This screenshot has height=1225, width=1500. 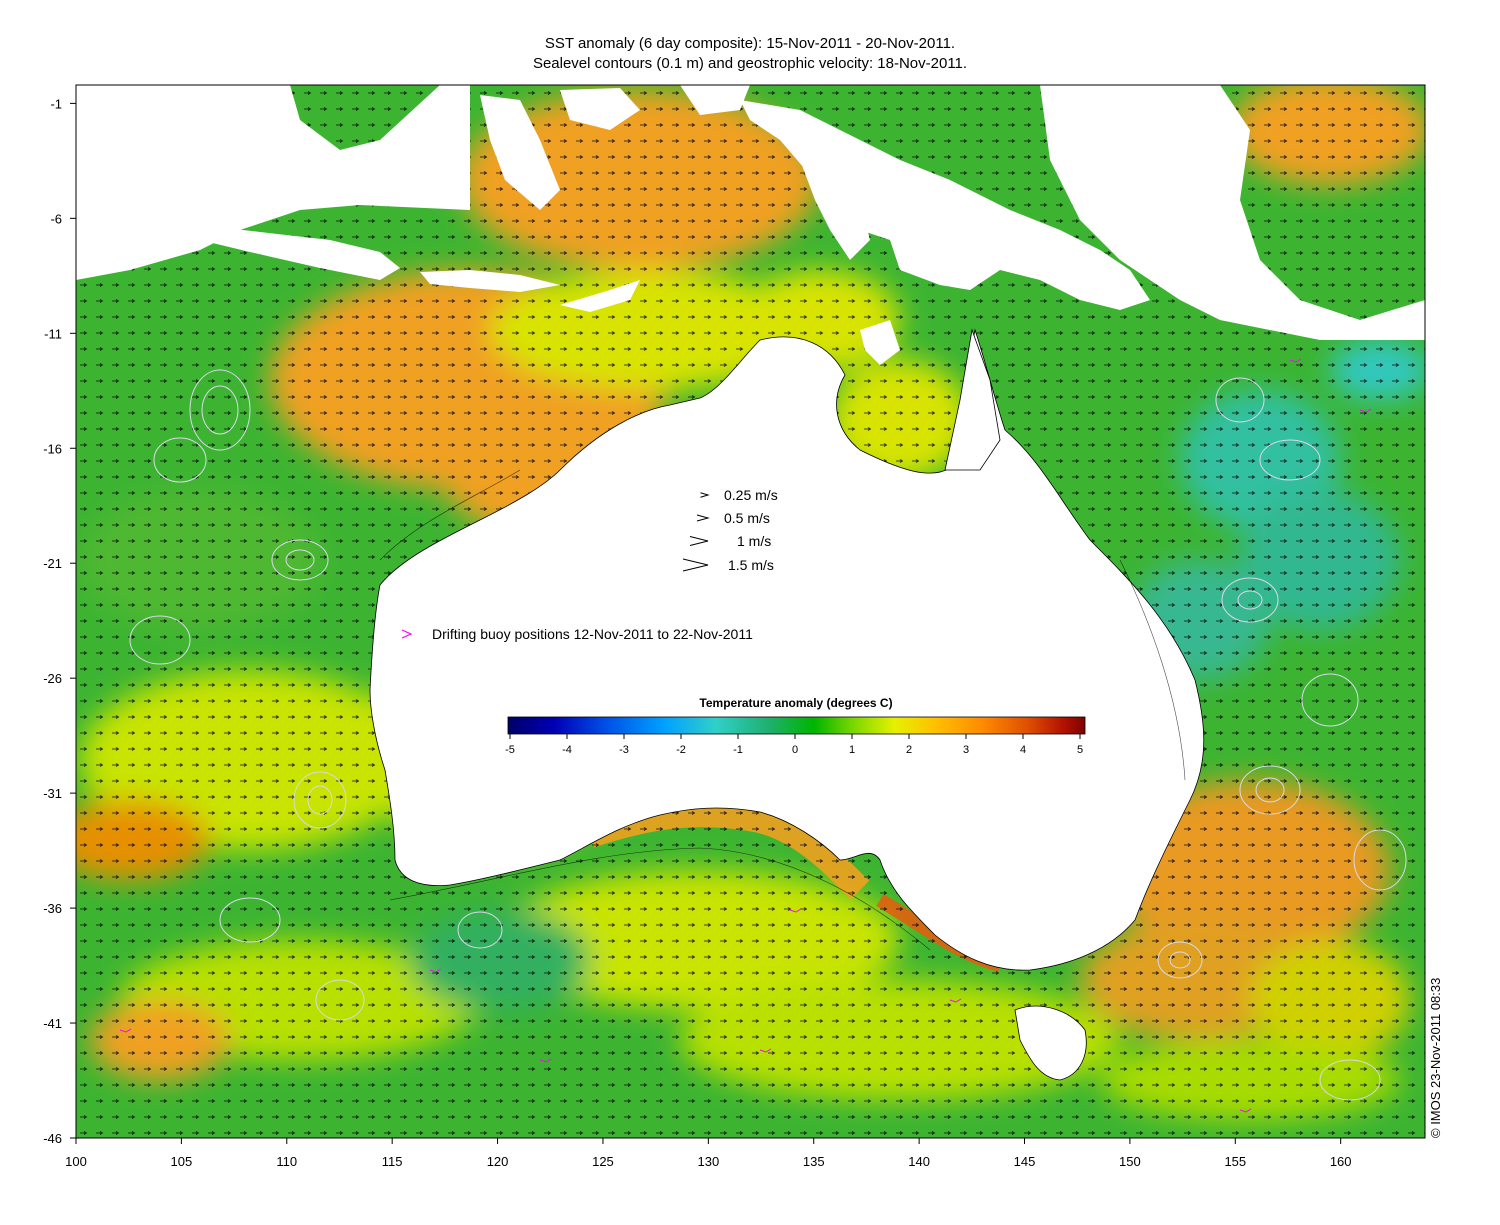 I want to click on x-tick-label: 145, so click(x=1025, y=1161).